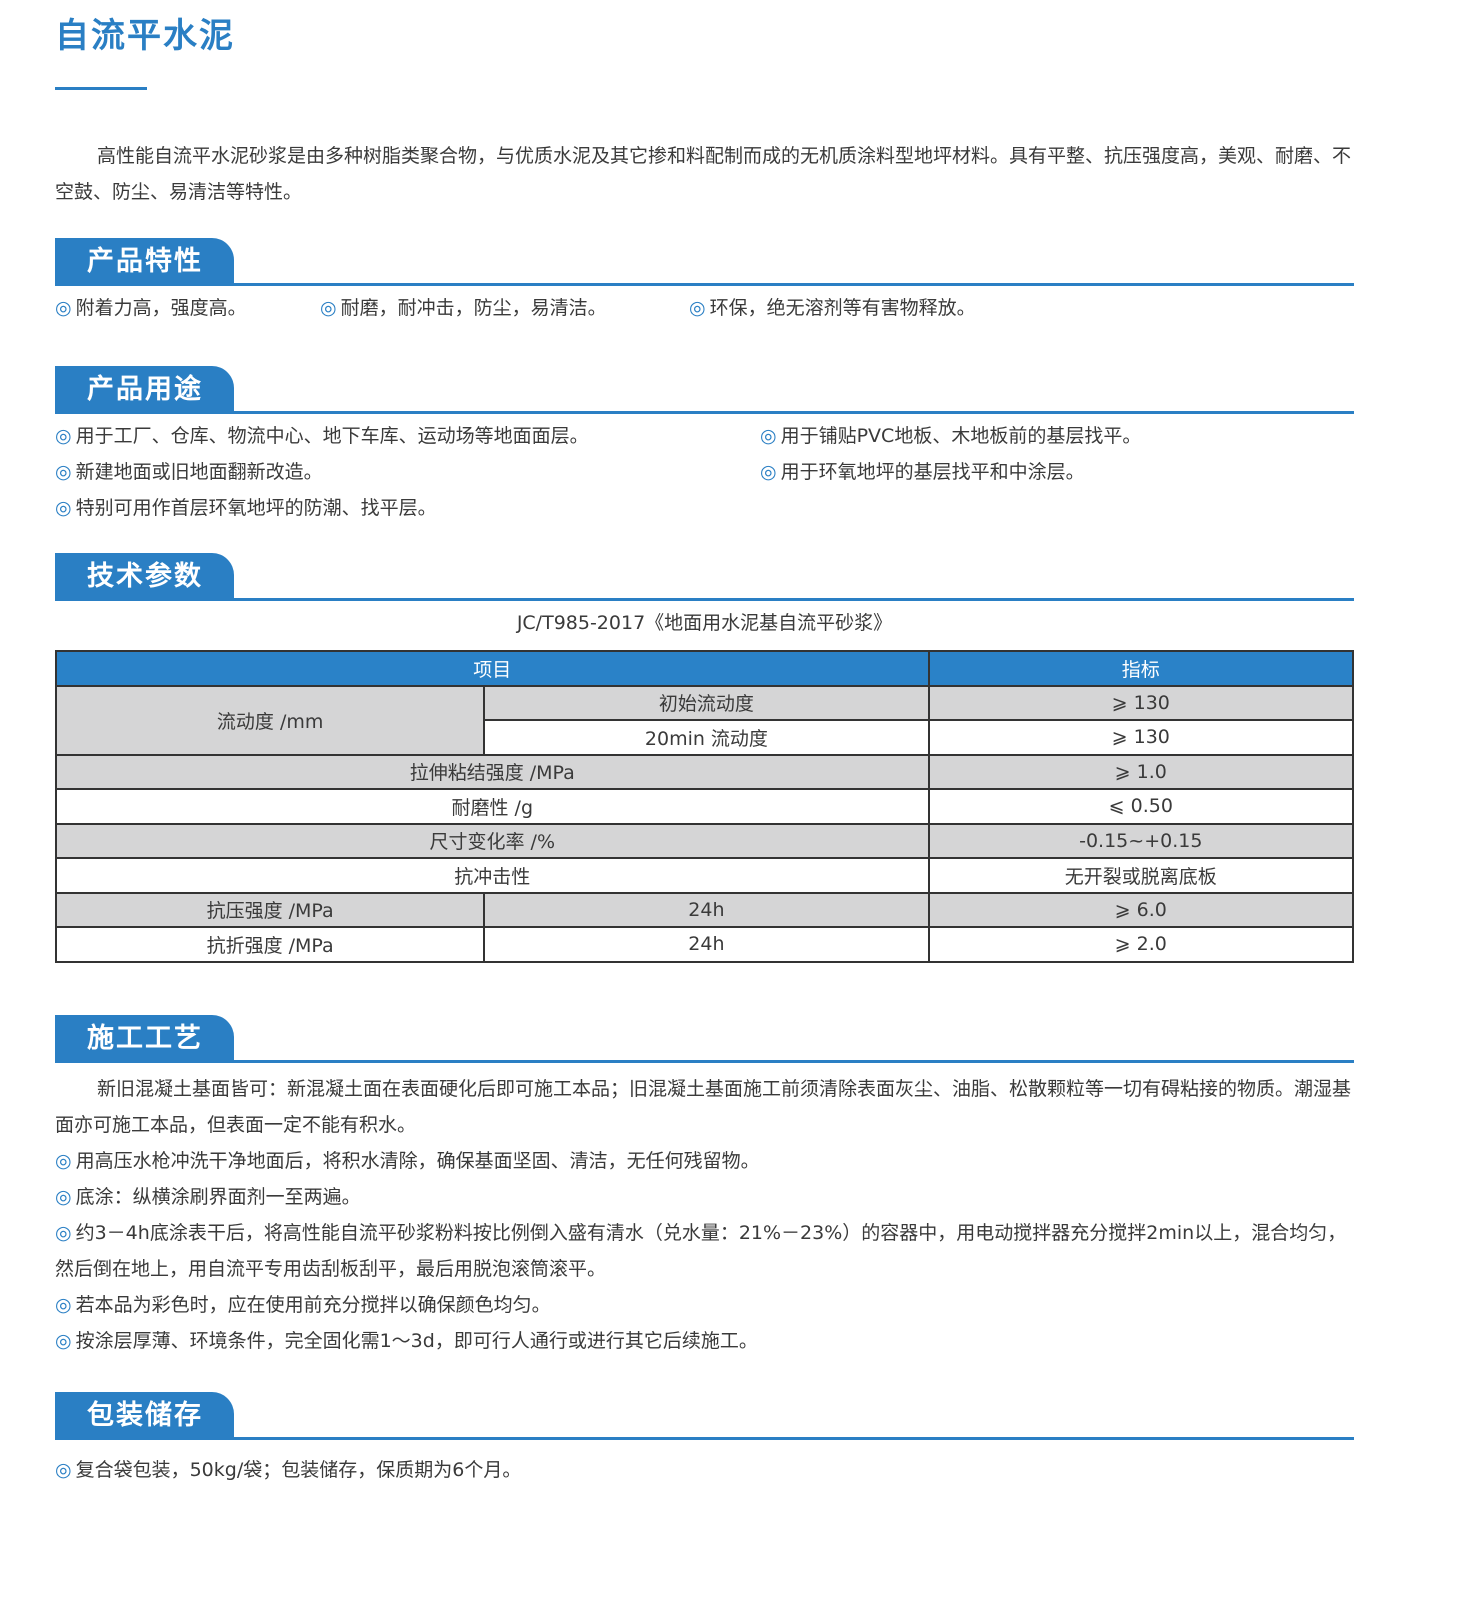 The width and height of the screenshot is (1459, 1600). I want to click on header-index: 指标, so click(1141, 668).